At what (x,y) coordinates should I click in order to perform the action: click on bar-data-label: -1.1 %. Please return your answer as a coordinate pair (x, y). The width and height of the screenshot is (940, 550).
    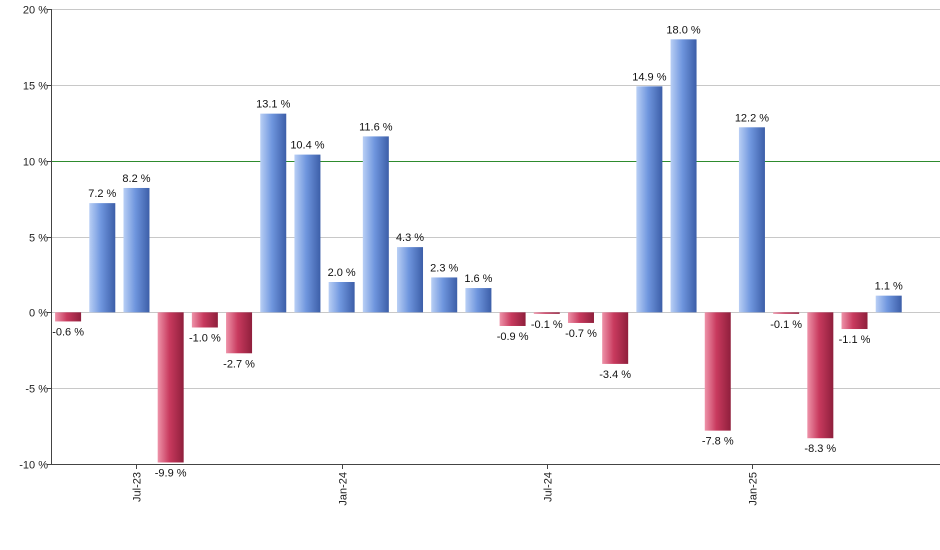
    Looking at the image, I should click on (855, 340).